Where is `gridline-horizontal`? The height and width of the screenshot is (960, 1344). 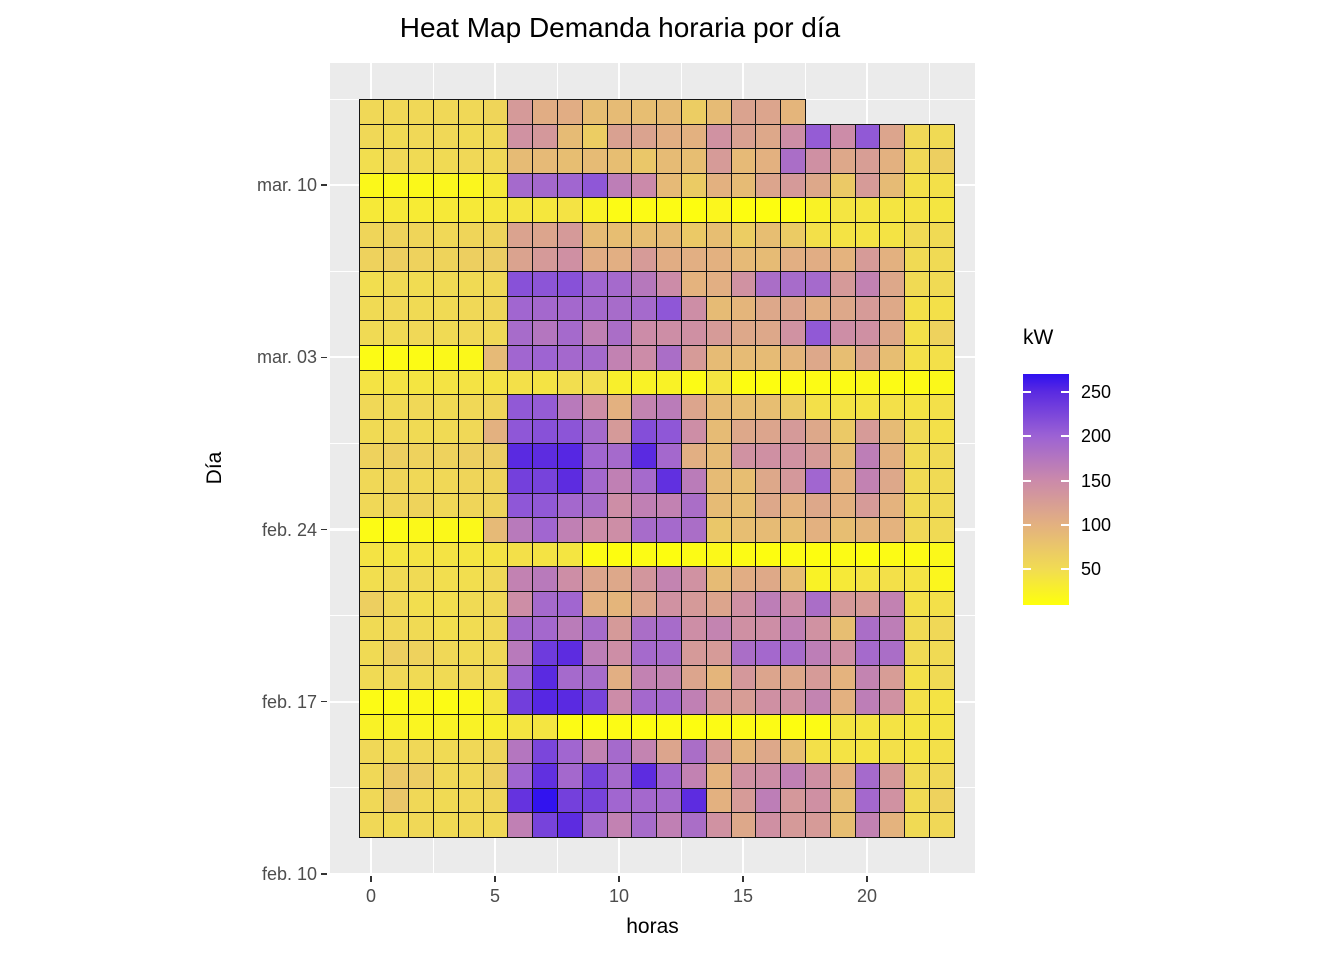
gridline-horizontal is located at coordinates (652, 873).